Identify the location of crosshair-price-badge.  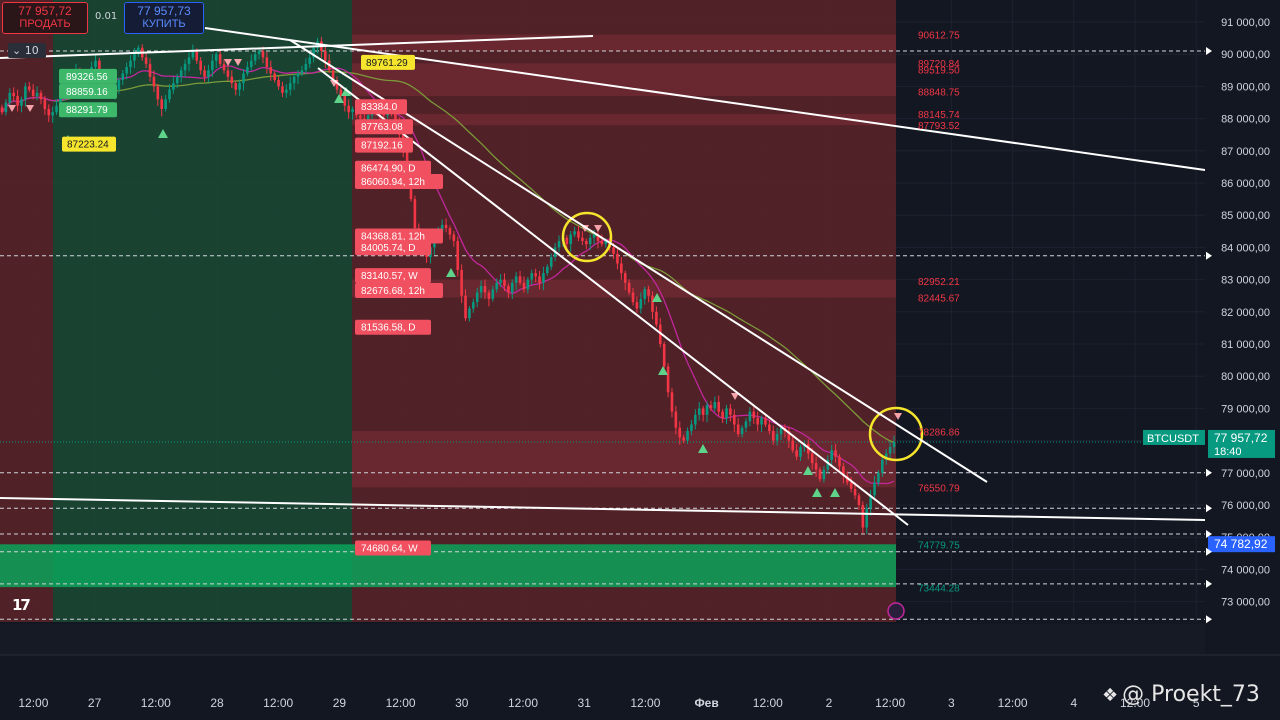
(1241, 544).